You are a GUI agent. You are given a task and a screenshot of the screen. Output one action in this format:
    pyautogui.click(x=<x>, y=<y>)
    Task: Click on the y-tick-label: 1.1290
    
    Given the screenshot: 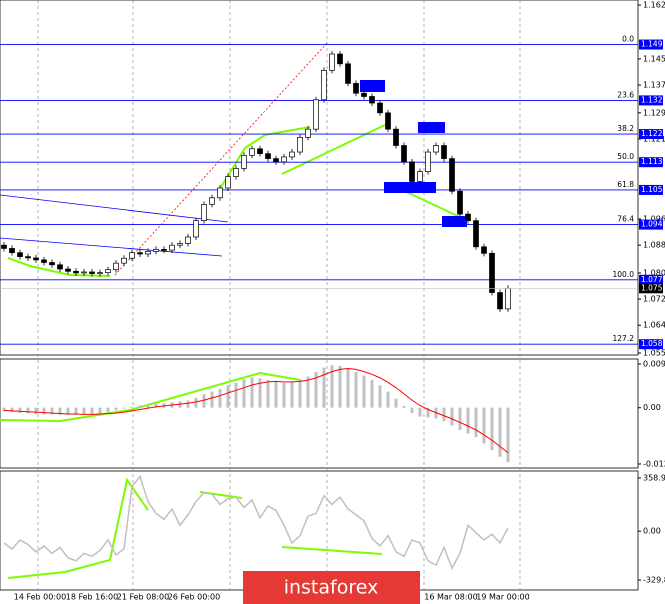 What is the action you would take?
    pyautogui.click(x=654, y=112)
    